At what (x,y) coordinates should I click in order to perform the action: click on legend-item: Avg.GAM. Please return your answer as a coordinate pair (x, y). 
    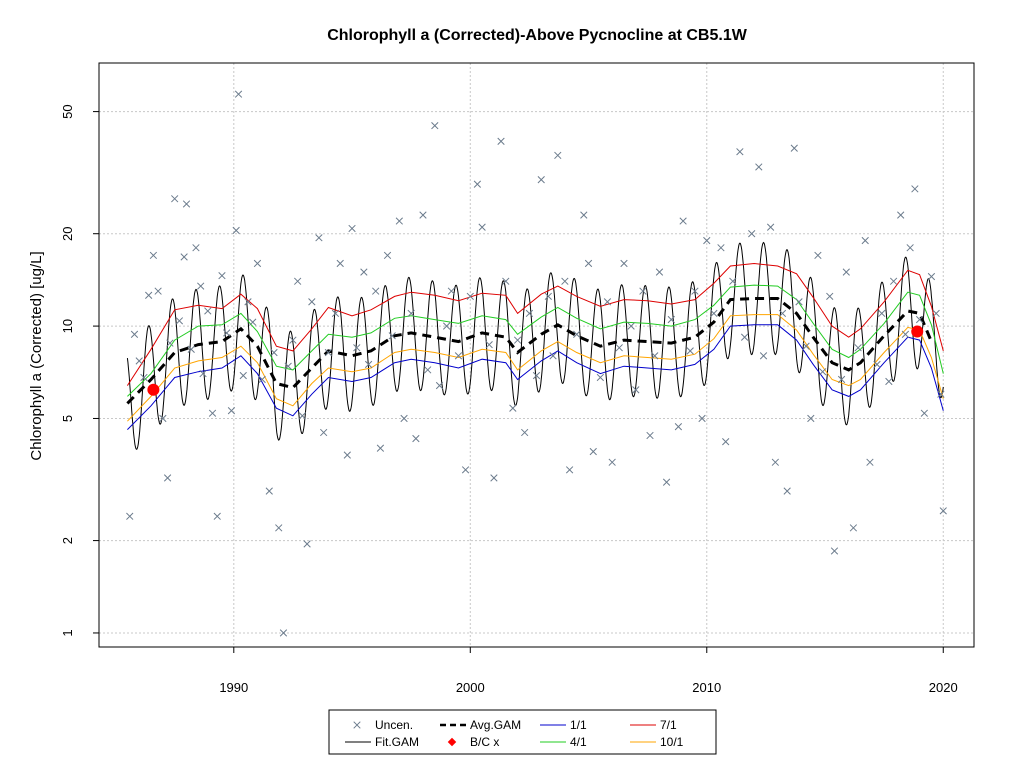
    Looking at the image, I should click on (480, 725).